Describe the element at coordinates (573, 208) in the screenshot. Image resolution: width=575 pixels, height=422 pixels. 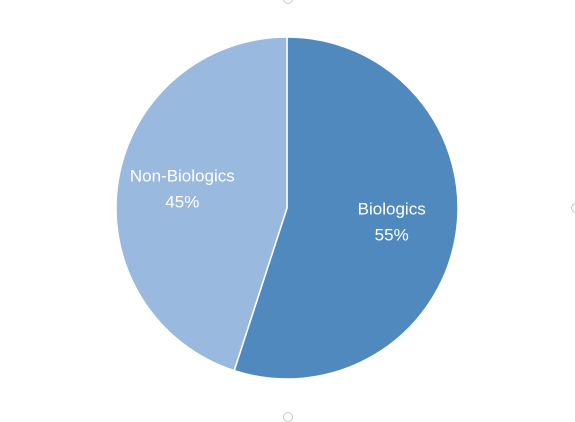
I see `chart-handle-right` at that location.